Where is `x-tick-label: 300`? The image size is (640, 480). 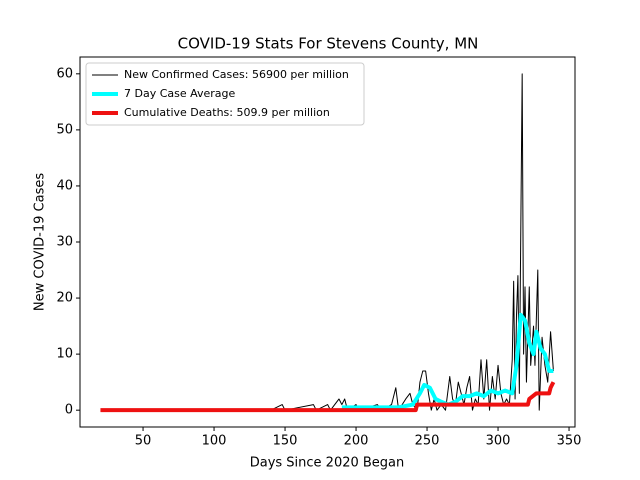 x-tick-label: 300 is located at coordinates (498, 441).